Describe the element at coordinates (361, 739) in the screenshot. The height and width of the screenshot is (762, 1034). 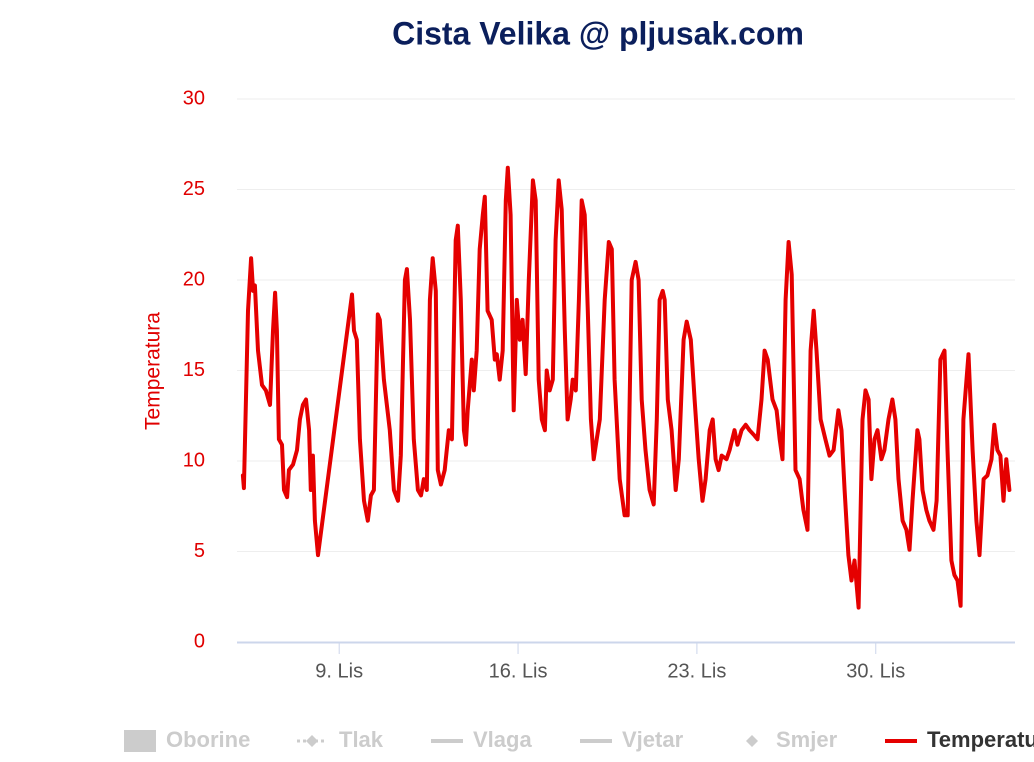
I see `legend-label: Tlak` at that location.